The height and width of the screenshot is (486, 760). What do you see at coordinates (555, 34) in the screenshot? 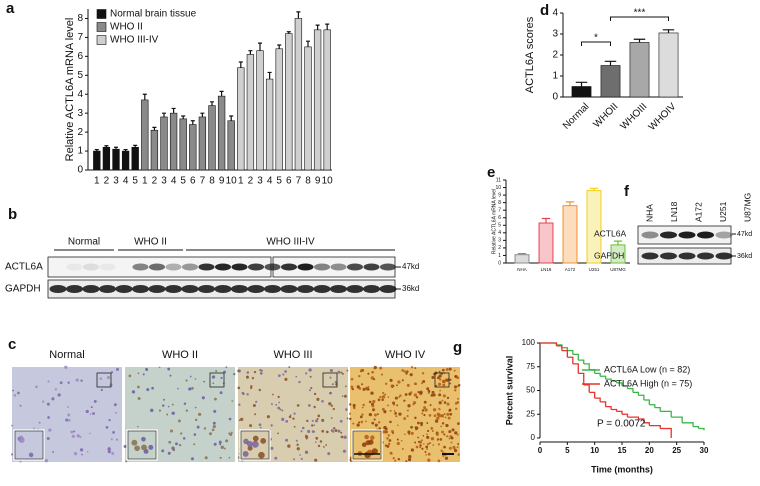
I see `y-tick-label: 3` at bounding box center [555, 34].